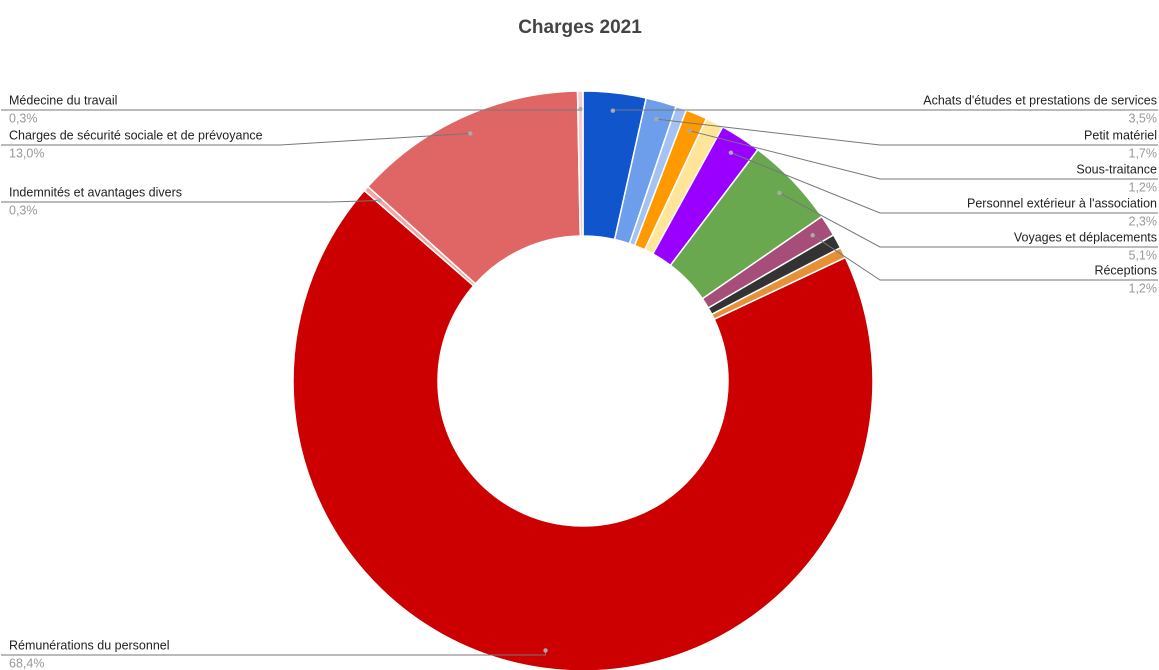 The height and width of the screenshot is (670, 1159). I want to click on chart-title: Charges 2021, so click(580, 27).